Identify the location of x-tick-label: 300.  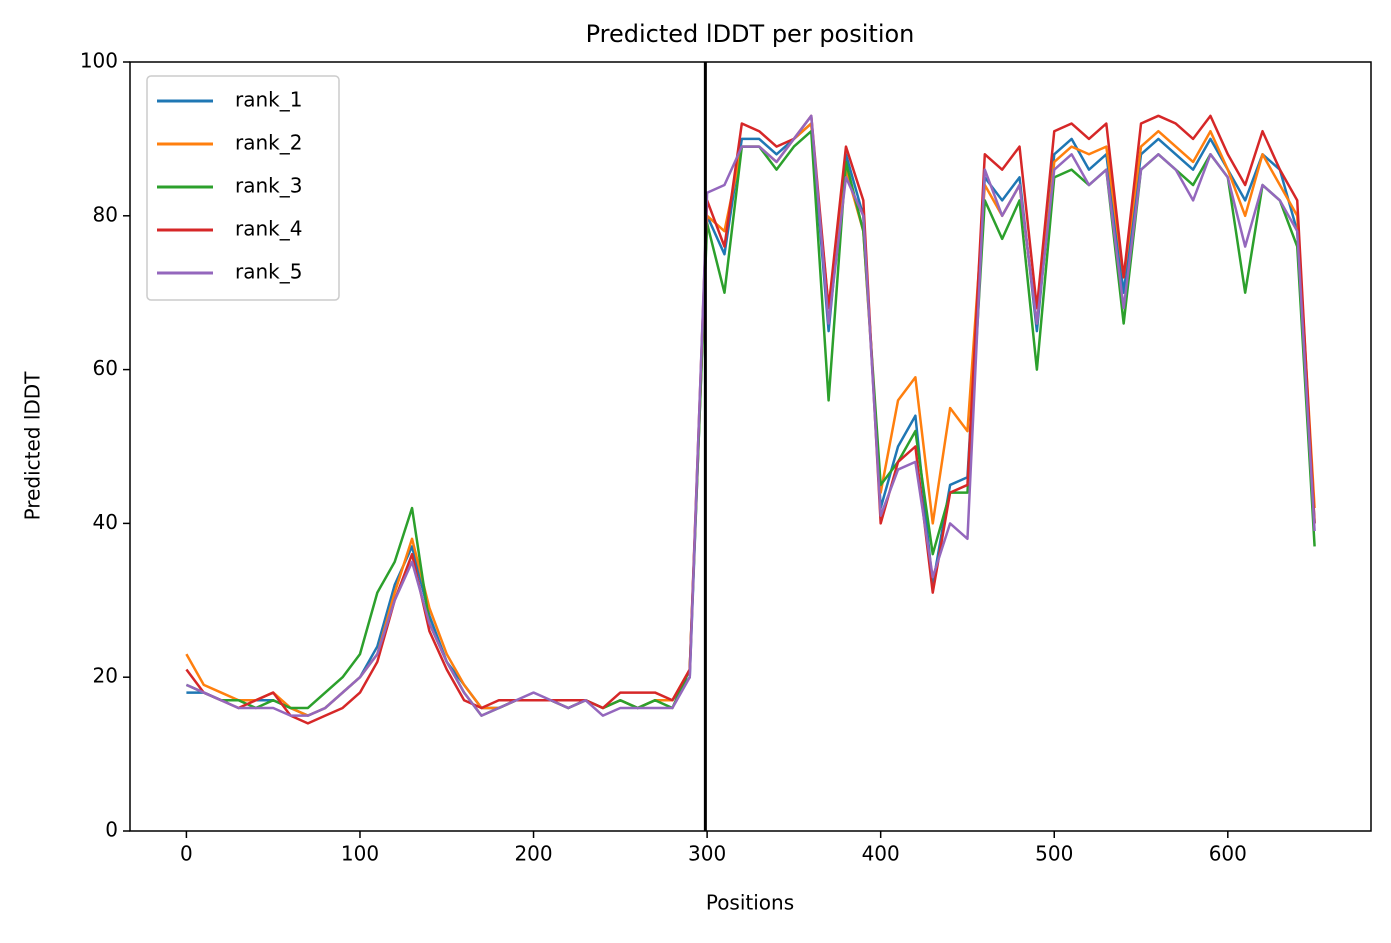
(707, 854).